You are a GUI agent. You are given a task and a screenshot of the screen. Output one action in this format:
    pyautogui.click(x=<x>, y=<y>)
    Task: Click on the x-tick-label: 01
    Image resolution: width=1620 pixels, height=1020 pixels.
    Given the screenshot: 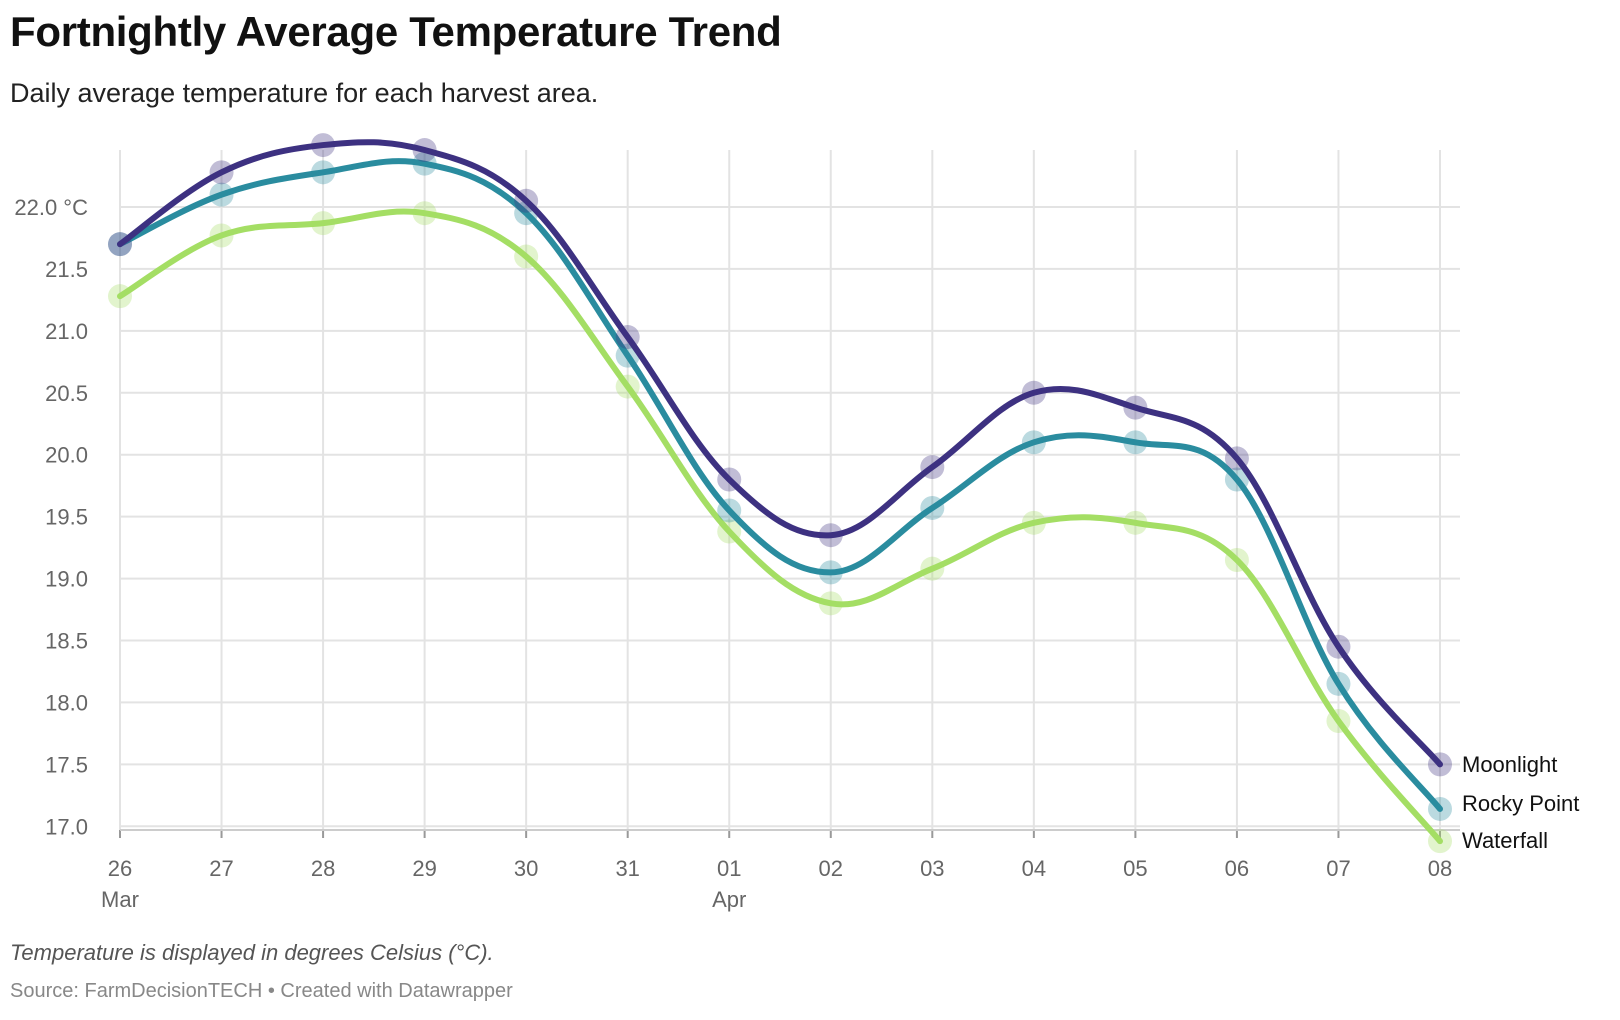 What is the action you would take?
    pyautogui.click(x=729, y=868)
    